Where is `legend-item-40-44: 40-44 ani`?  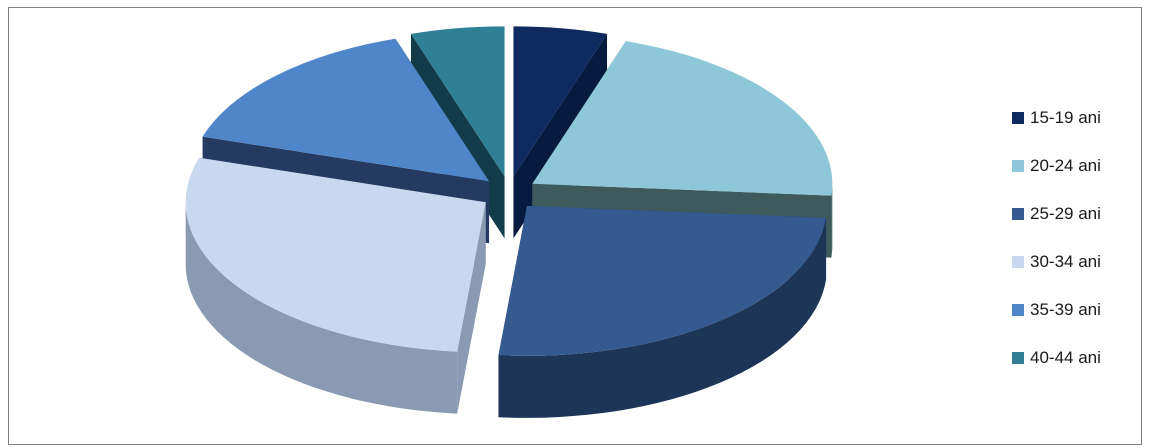
legend-item-40-44: 40-44 ani is located at coordinates (1056, 358).